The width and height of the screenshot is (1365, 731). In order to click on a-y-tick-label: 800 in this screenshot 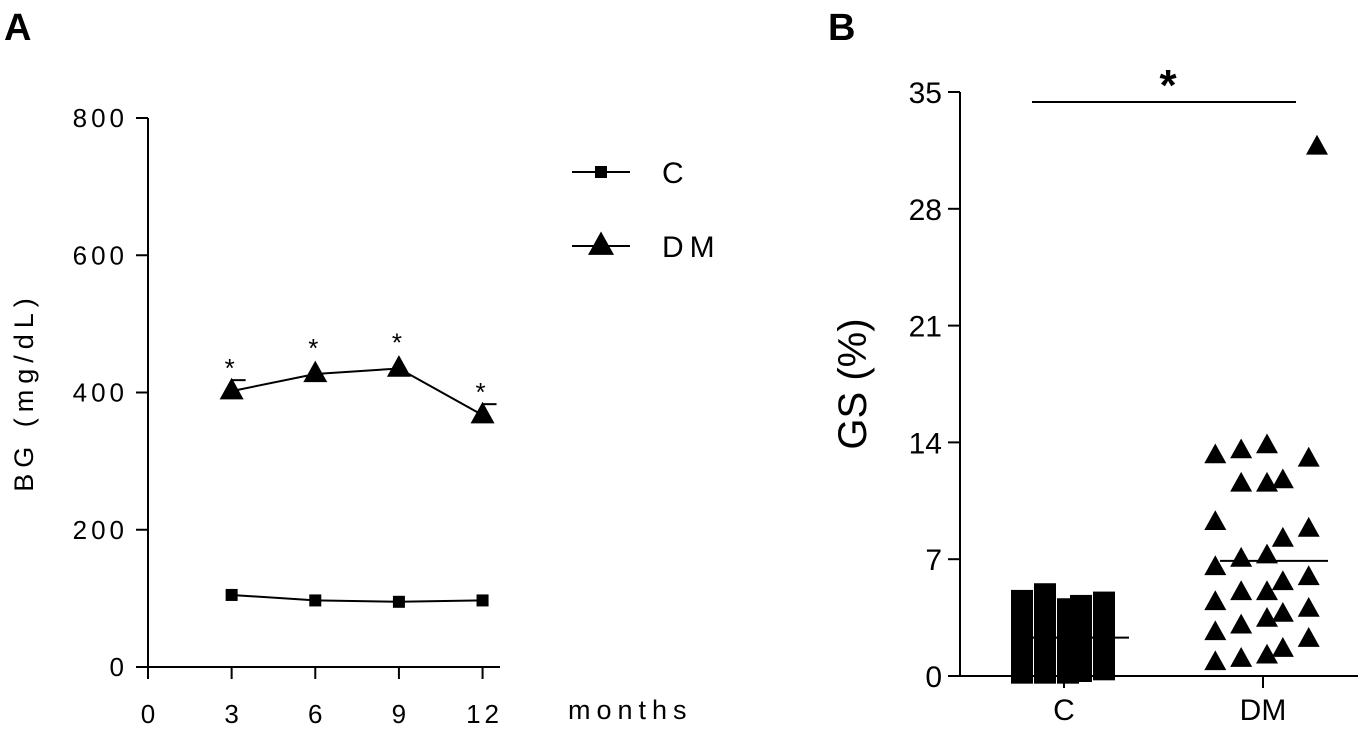, I will do `click(100, 118)`.